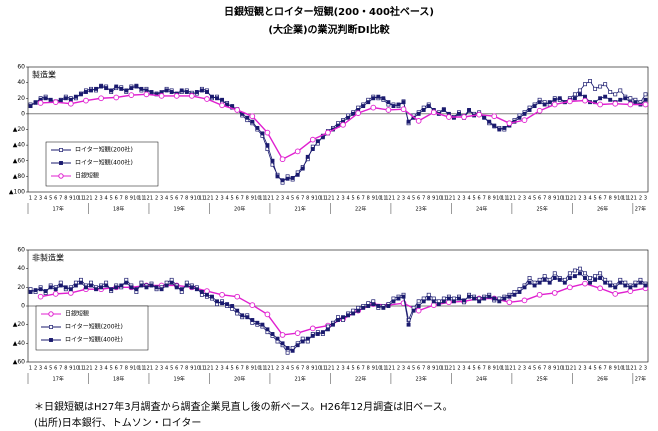 The height and width of the screenshot is (431, 658). Describe the element at coordinates (44, 75) in the screenshot. I see `panel-title: 製造業` at that location.